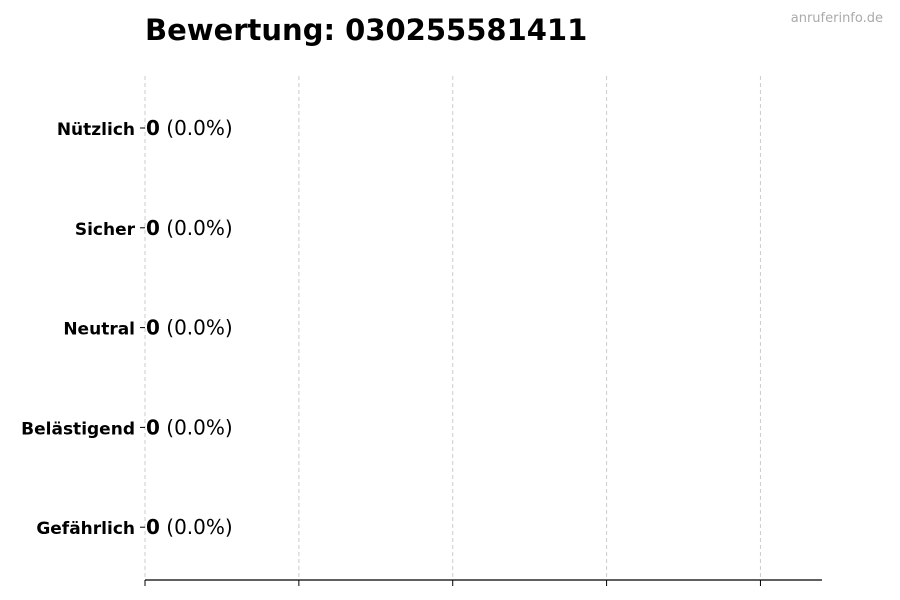 Image resolution: width=900 pixels, height=600 pixels. I want to click on category-label: Belästigend, so click(78, 429).